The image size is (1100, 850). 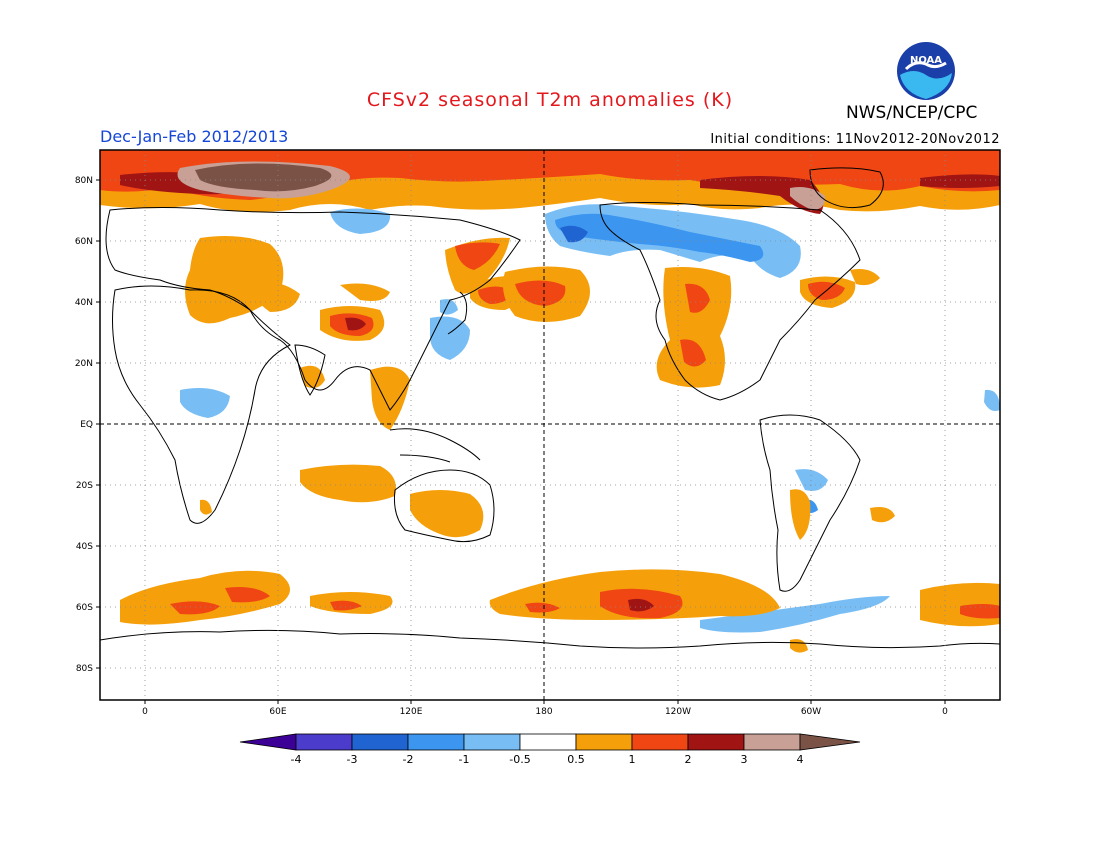 I want to click on colorbar-high-arrow, so click(x=830, y=742).